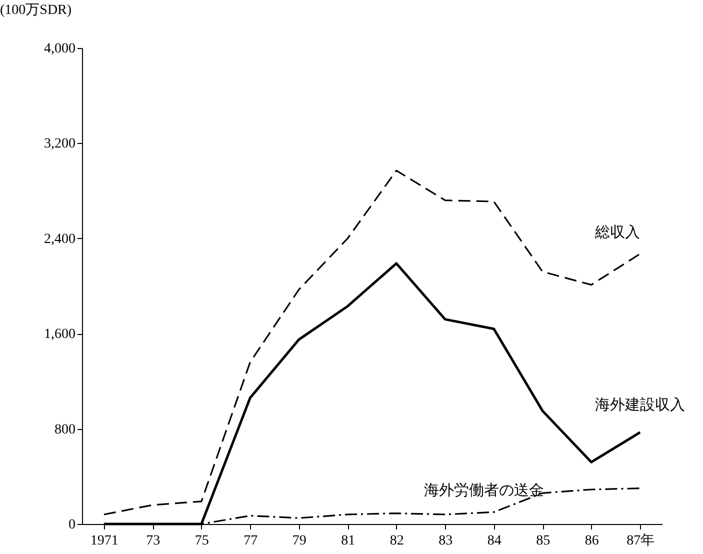 Image resolution: width=703 pixels, height=554 pixels. Describe the element at coordinates (60, 49) in the screenshot. I see `y-tick-label: 4,000` at that location.